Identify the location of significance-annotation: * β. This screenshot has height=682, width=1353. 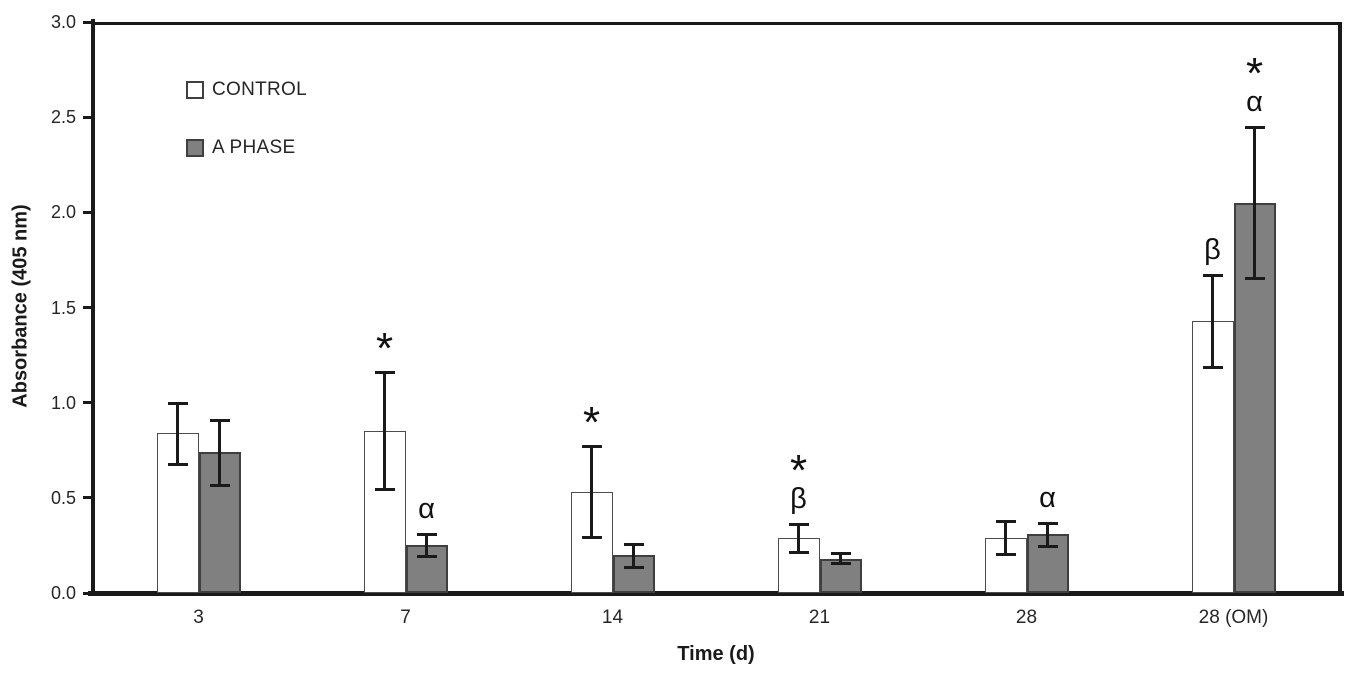
(798, 481).